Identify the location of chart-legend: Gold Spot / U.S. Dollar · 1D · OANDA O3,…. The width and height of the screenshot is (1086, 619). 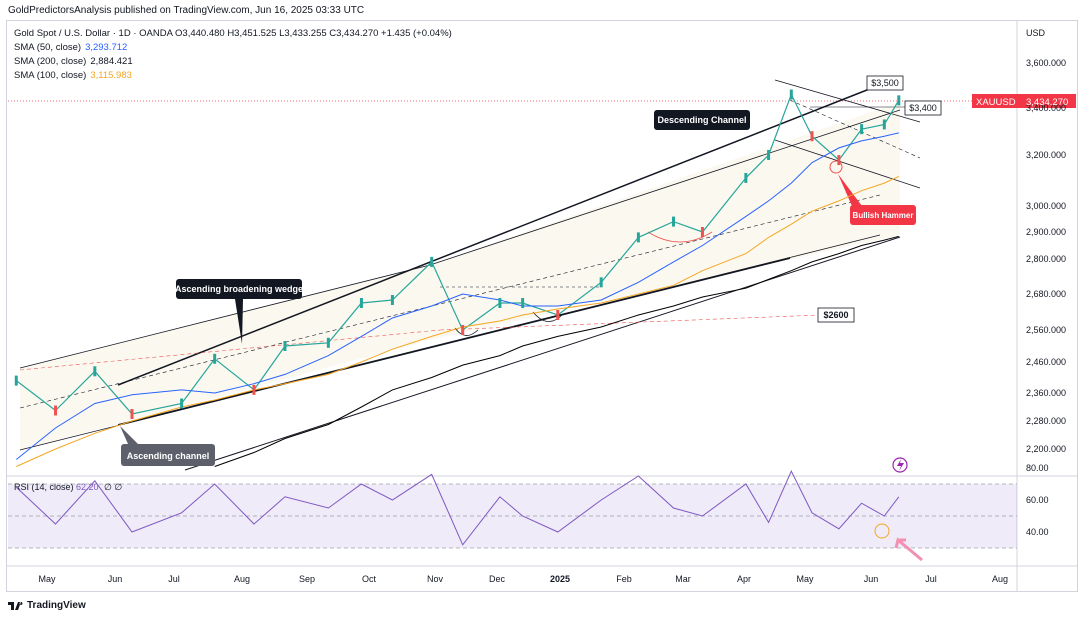
(233, 55).